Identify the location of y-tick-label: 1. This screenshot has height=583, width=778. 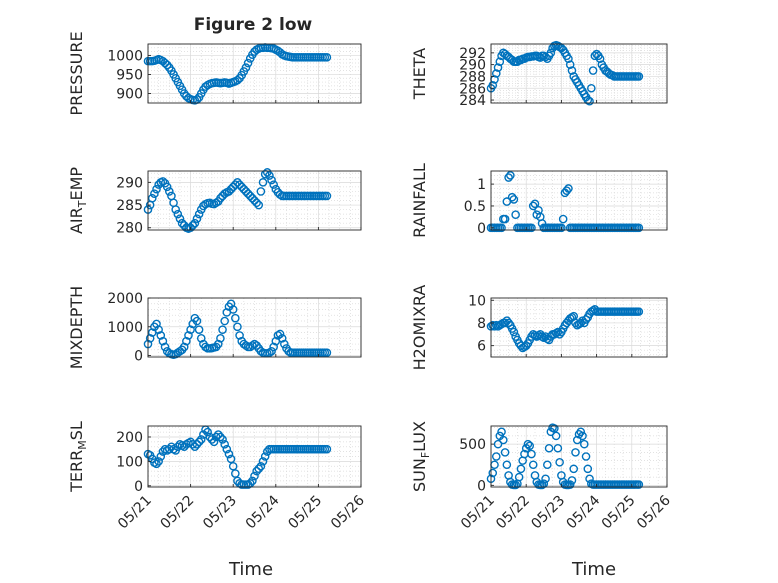
(481, 185).